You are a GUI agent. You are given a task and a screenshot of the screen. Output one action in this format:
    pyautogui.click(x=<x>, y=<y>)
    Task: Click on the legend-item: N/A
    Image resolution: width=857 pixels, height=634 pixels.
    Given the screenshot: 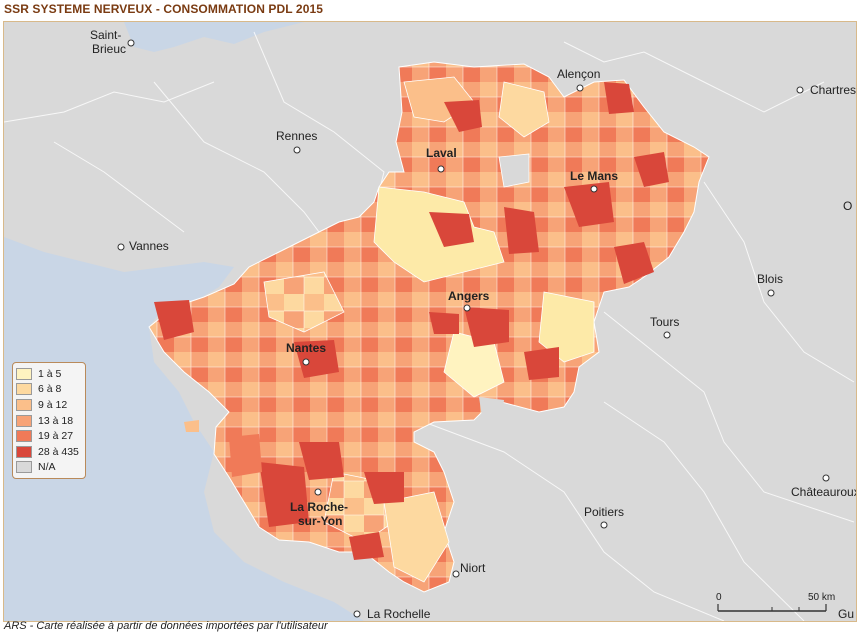 What is the action you would take?
    pyautogui.click(x=49, y=468)
    